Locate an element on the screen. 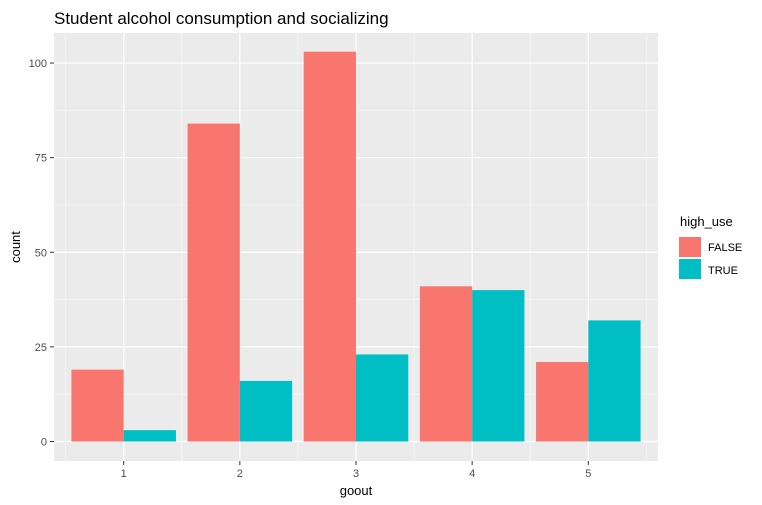  y-tick-label: 25 is located at coordinates (41, 348).